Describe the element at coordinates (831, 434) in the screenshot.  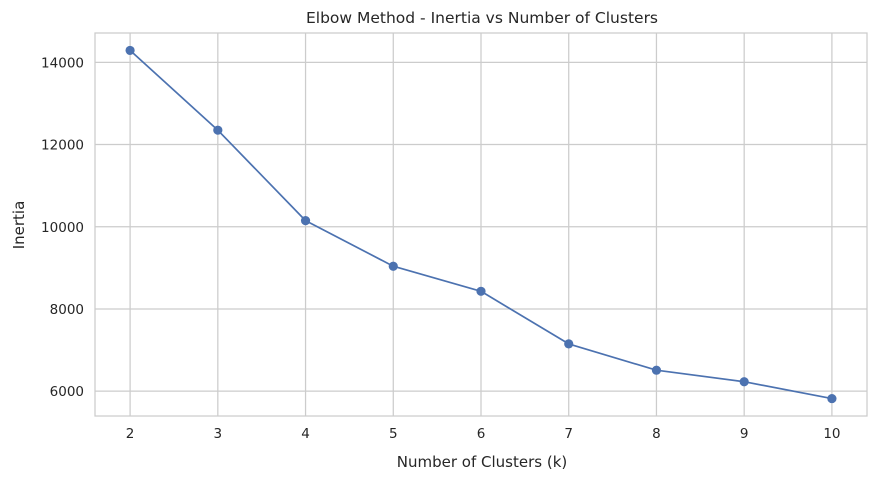
I see `x-tick-label: 10` at that location.